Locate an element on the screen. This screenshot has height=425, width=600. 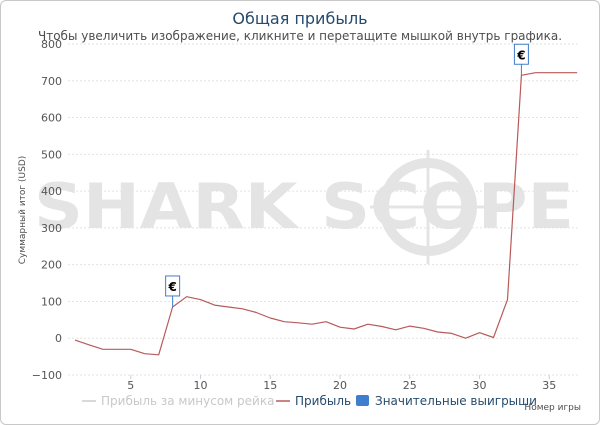
y-tick-label: 500 is located at coordinates (51, 154).